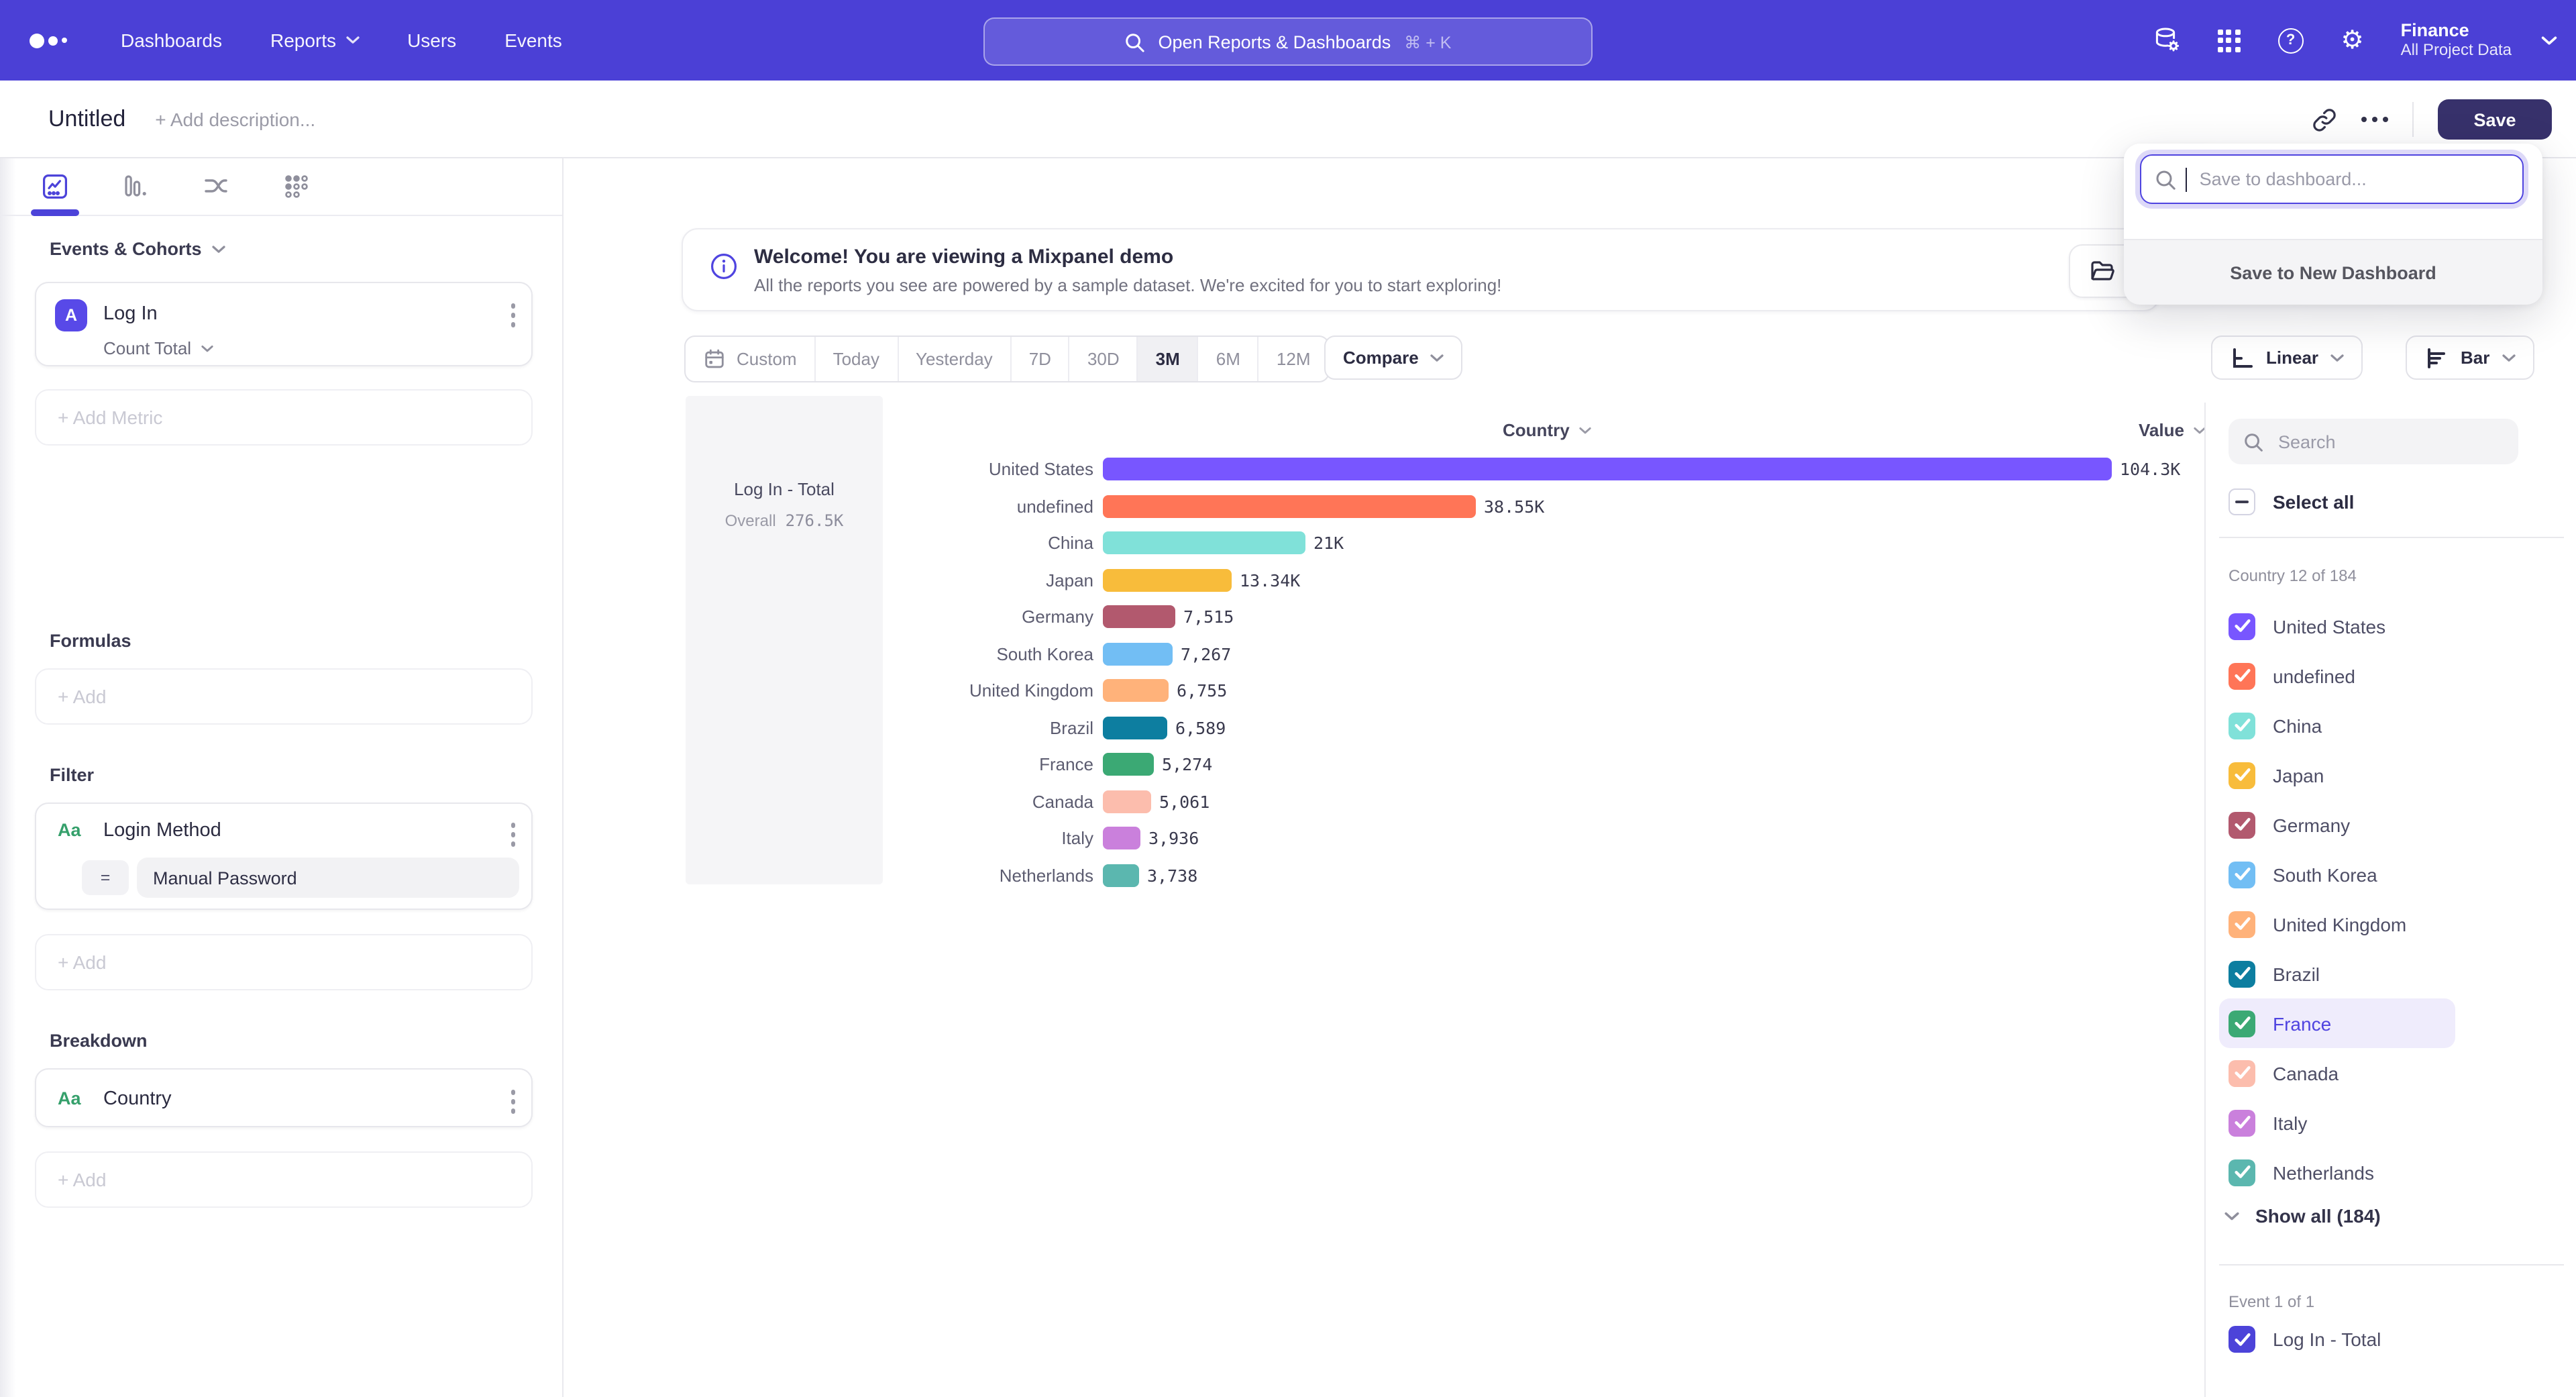 The height and width of the screenshot is (1397, 2576). What do you see at coordinates (2337, 775) in the screenshot?
I see `country-item-japan: Japan` at bounding box center [2337, 775].